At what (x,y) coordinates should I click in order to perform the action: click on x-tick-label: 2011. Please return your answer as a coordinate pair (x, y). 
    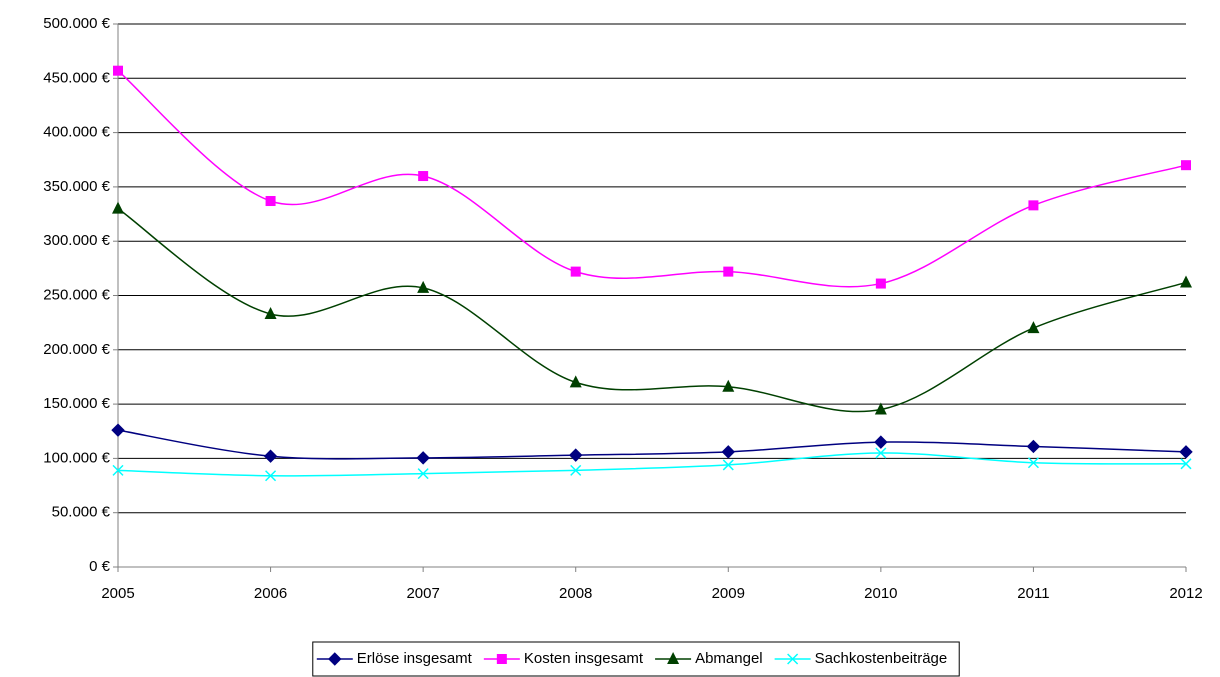
    Looking at the image, I should click on (1033, 593).